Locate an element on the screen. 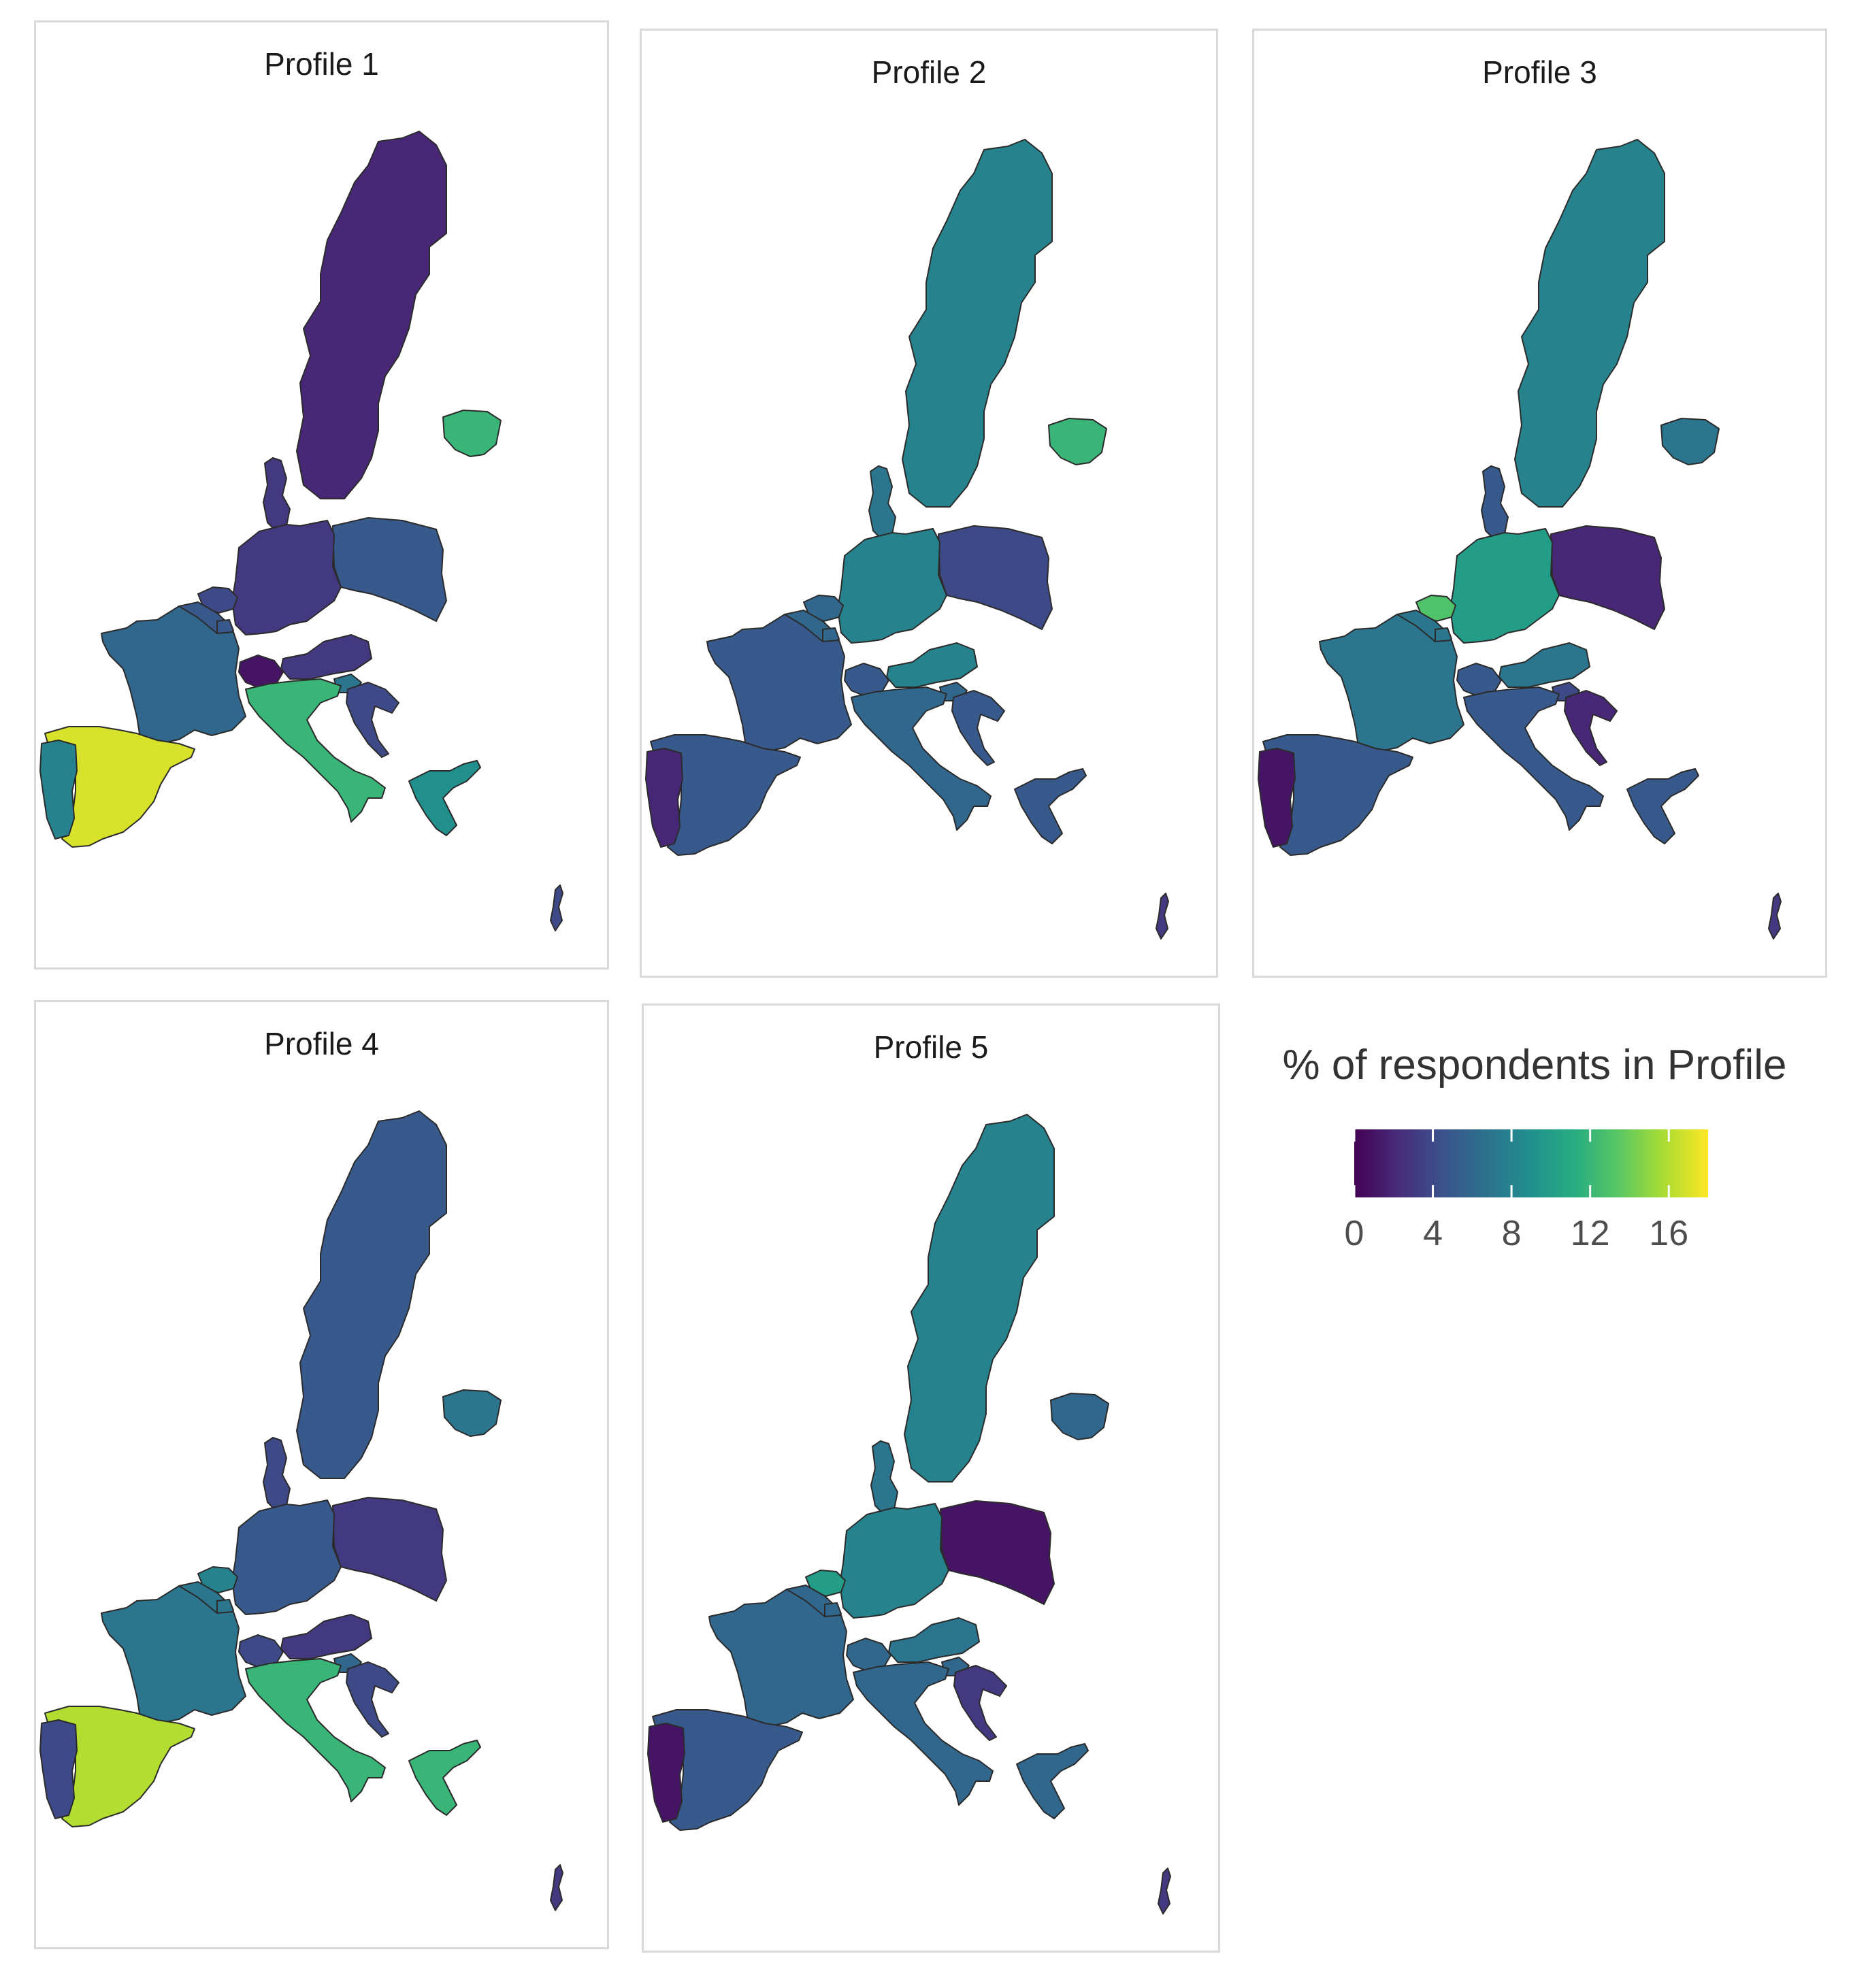 Image resolution: width=1851 pixels, height=1988 pixels. panel-title: Profile 5 is located at coordinates (931, 1047).